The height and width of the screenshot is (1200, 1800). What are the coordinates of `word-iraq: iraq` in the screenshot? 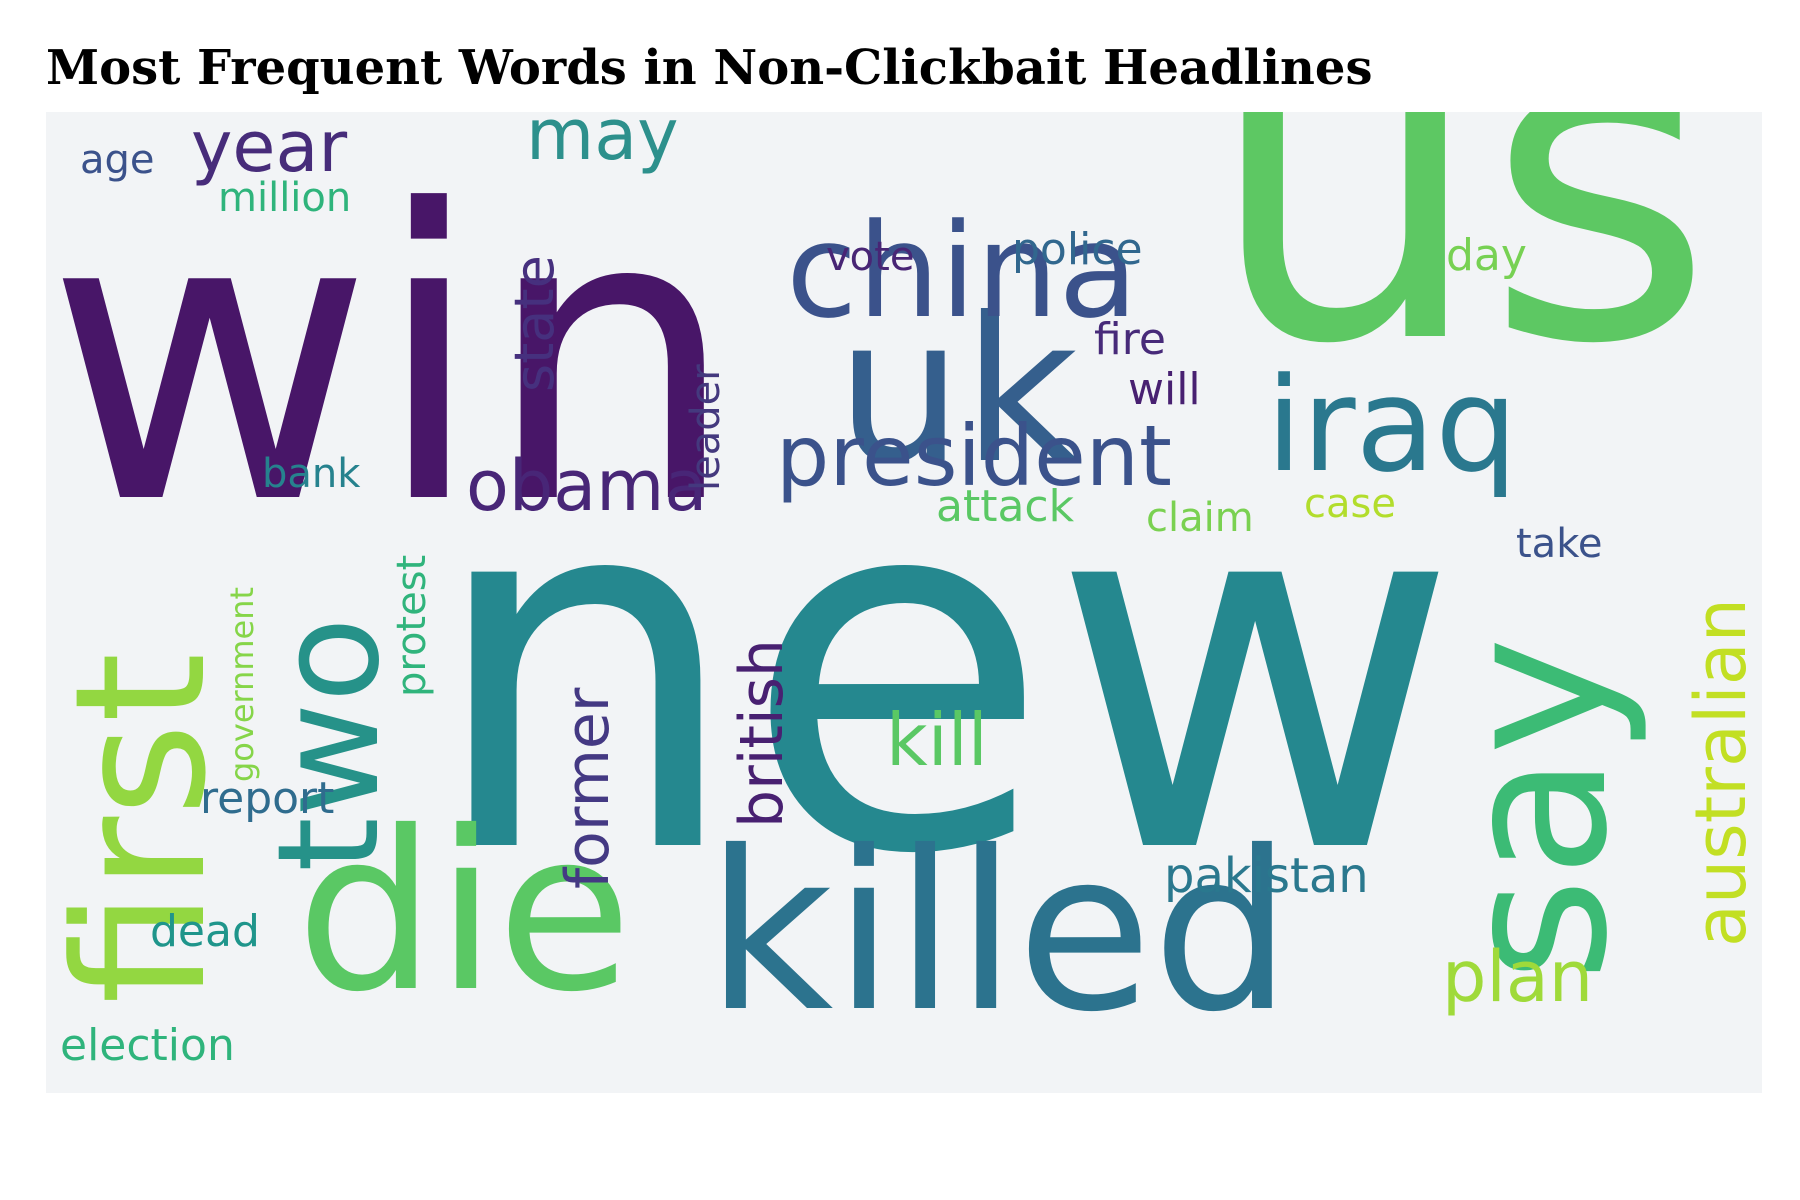 It's located at (1392, 425).